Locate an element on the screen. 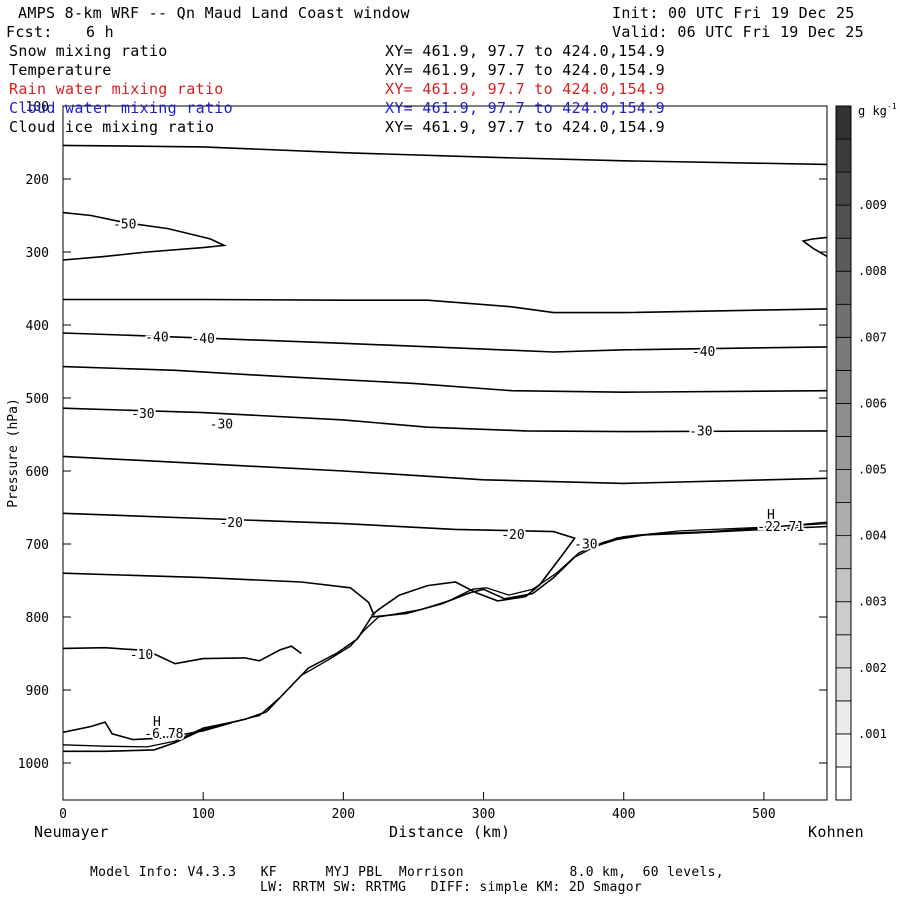 The width and height of the screenshot is (900, 900). isotherm-line-upper is located at coordinates (711, 534).